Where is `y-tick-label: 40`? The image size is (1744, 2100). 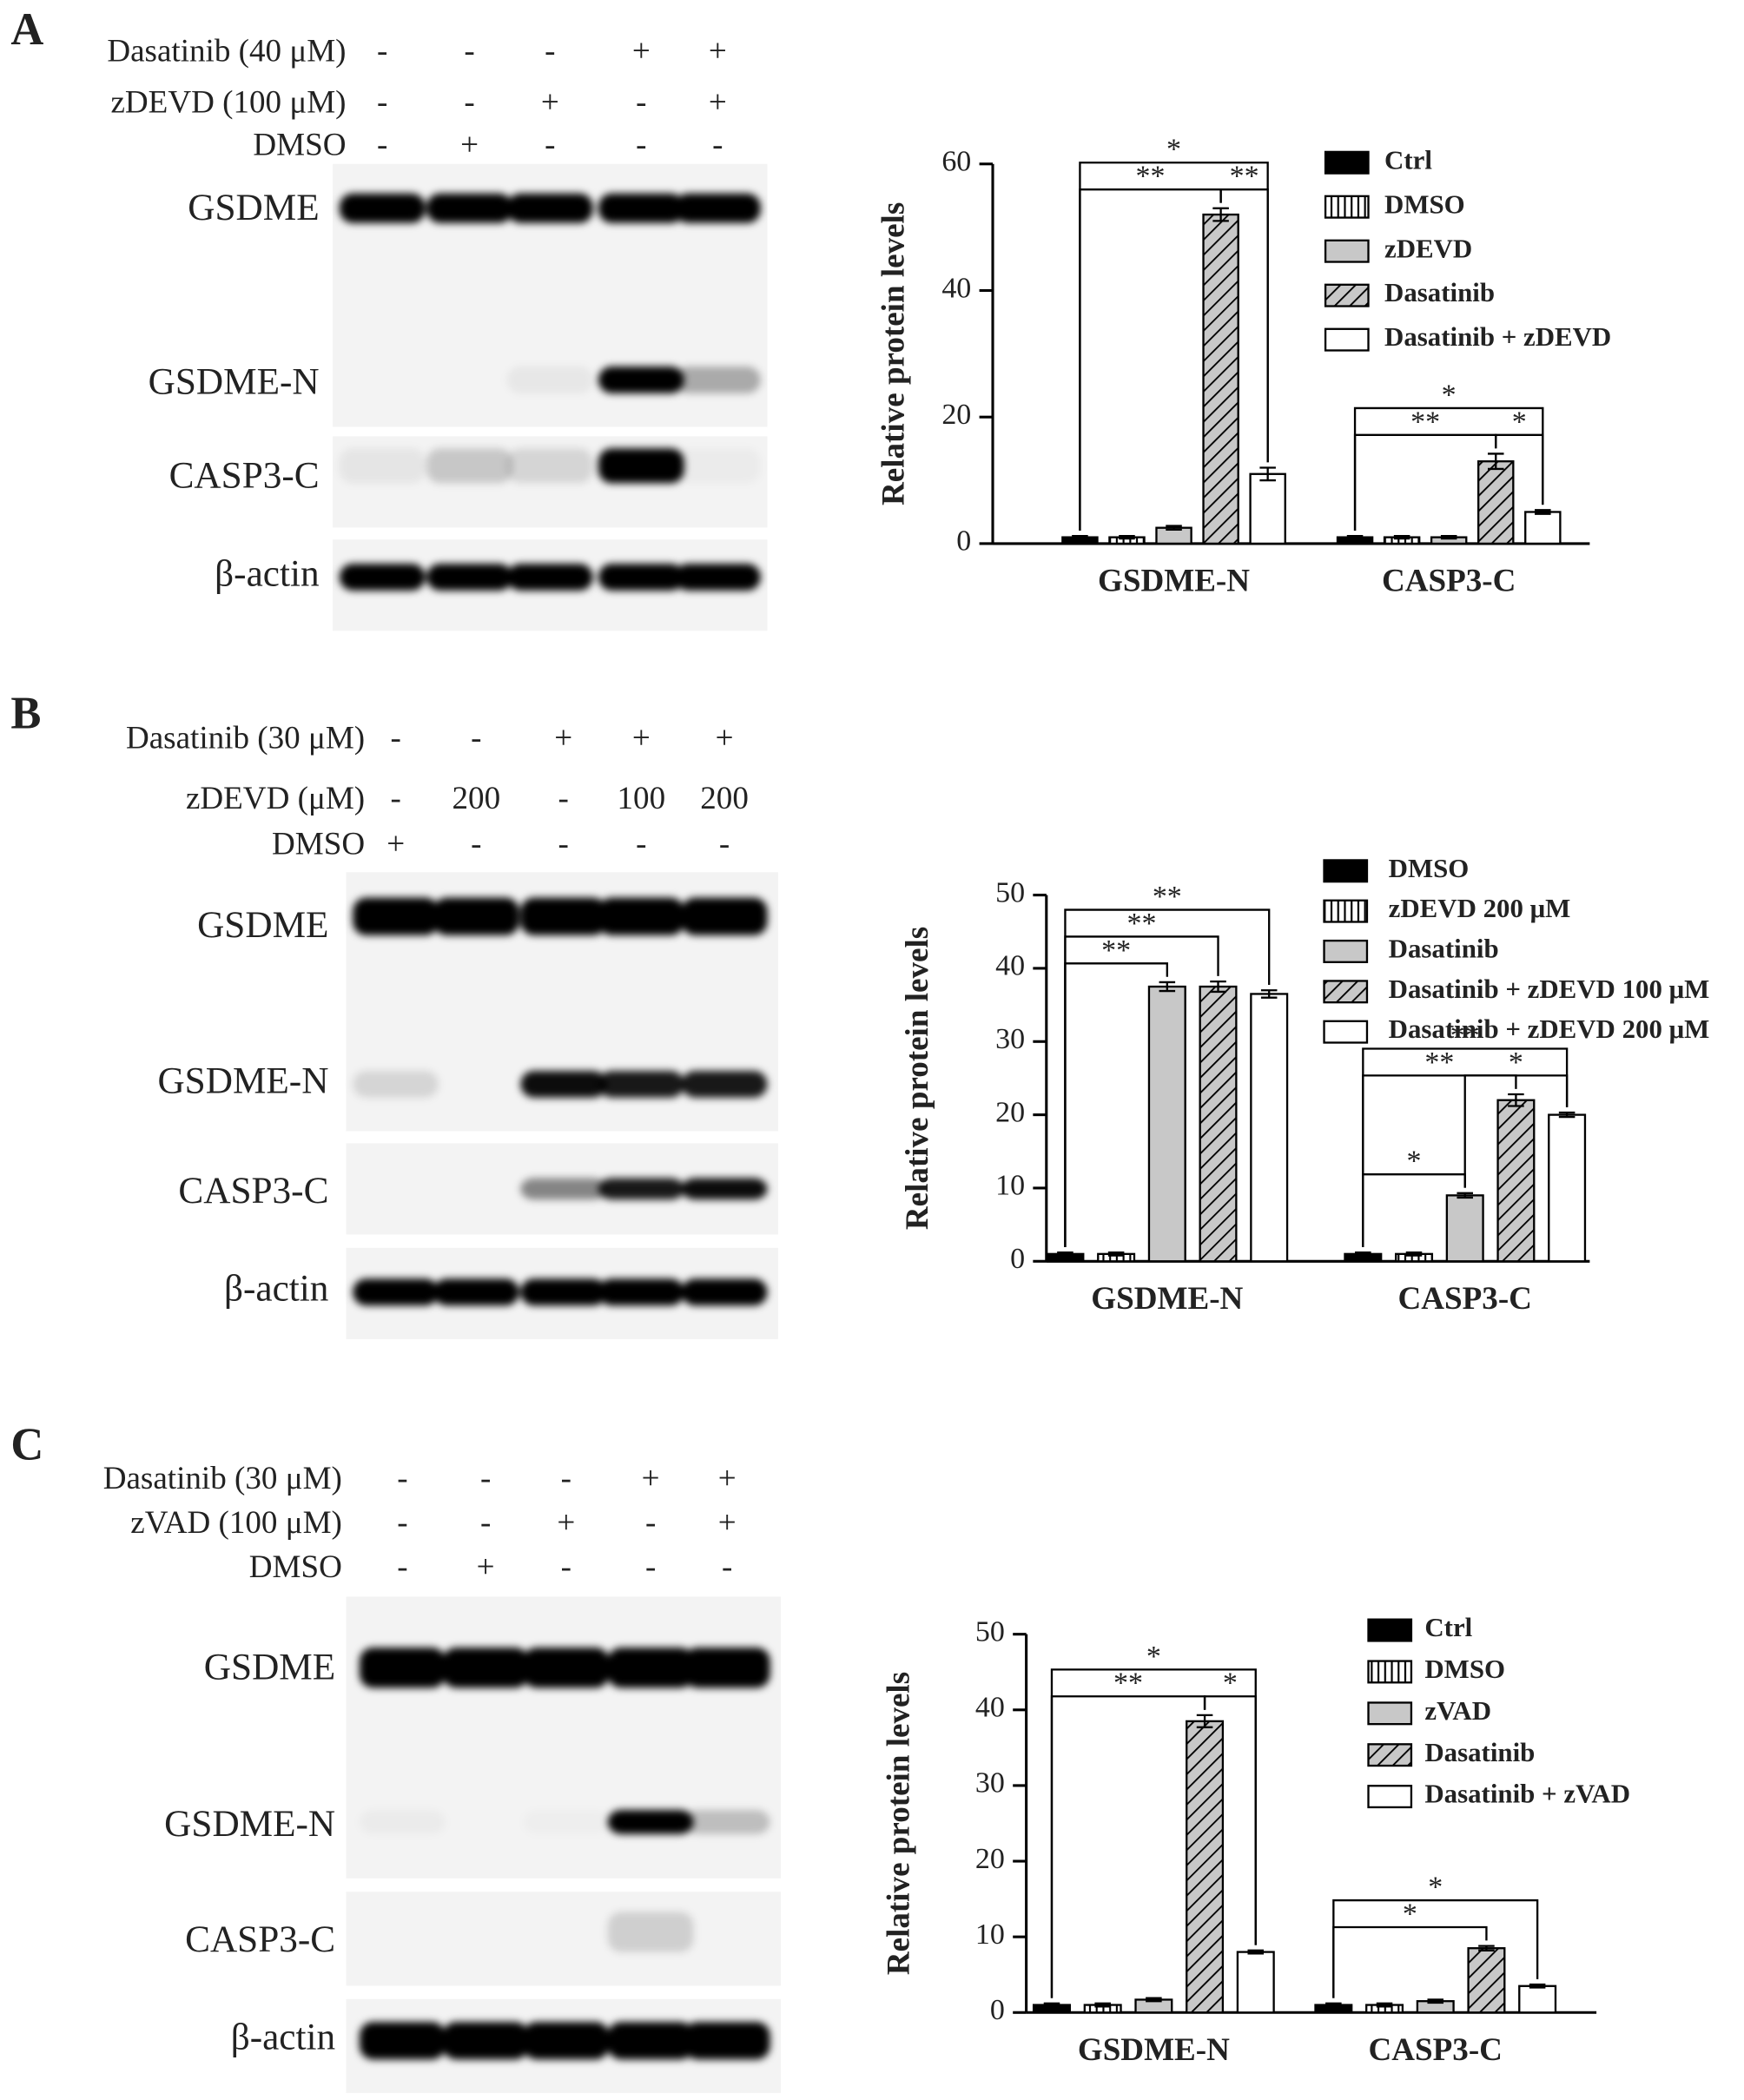 y-tick-label: 40 is located at coordinates (956, 288).